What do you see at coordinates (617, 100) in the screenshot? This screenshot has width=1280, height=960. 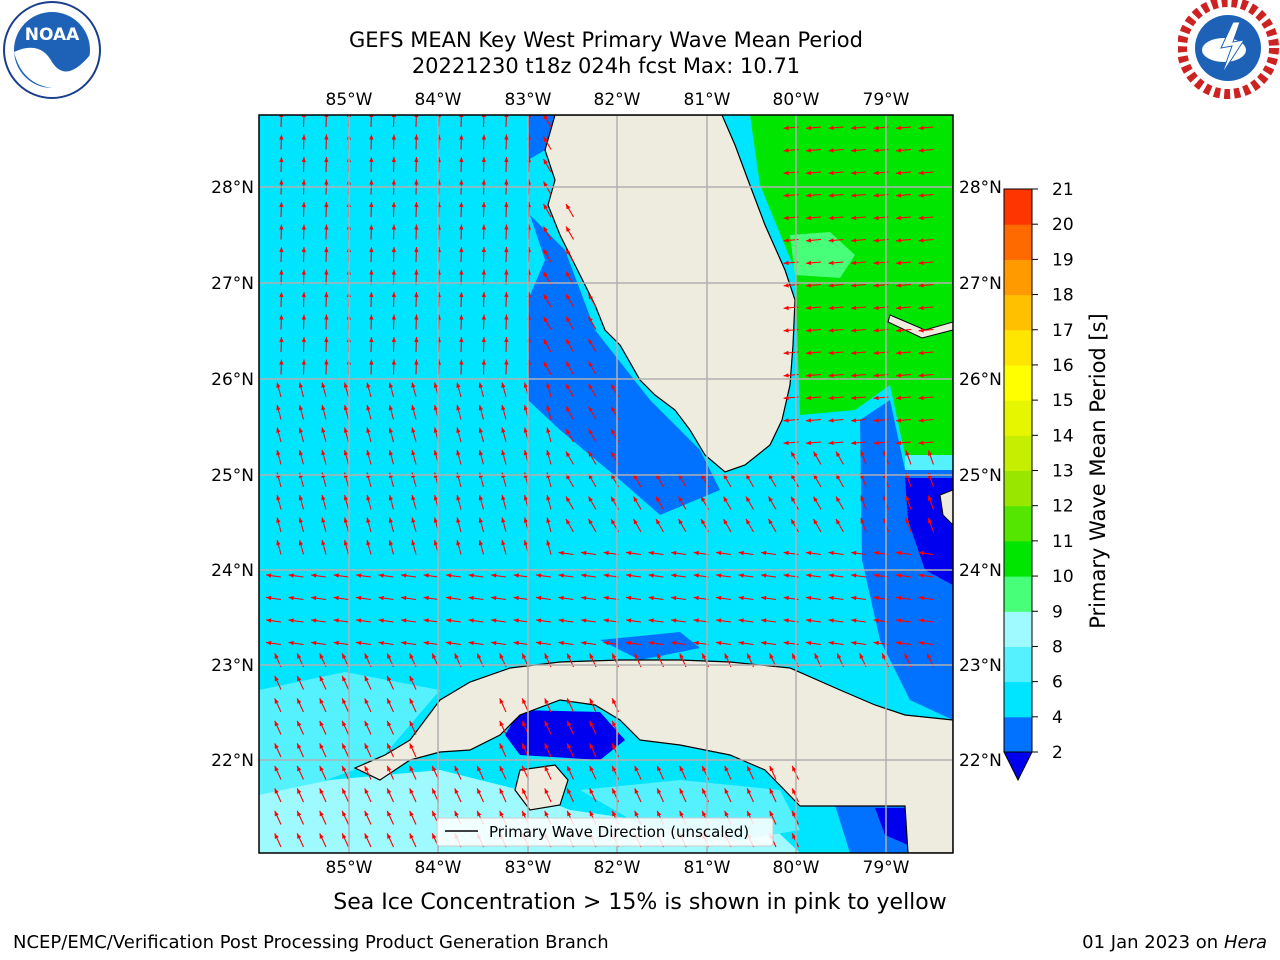 I see `lon-tick-label-top: 82°W` at bounding box center [617, 100].